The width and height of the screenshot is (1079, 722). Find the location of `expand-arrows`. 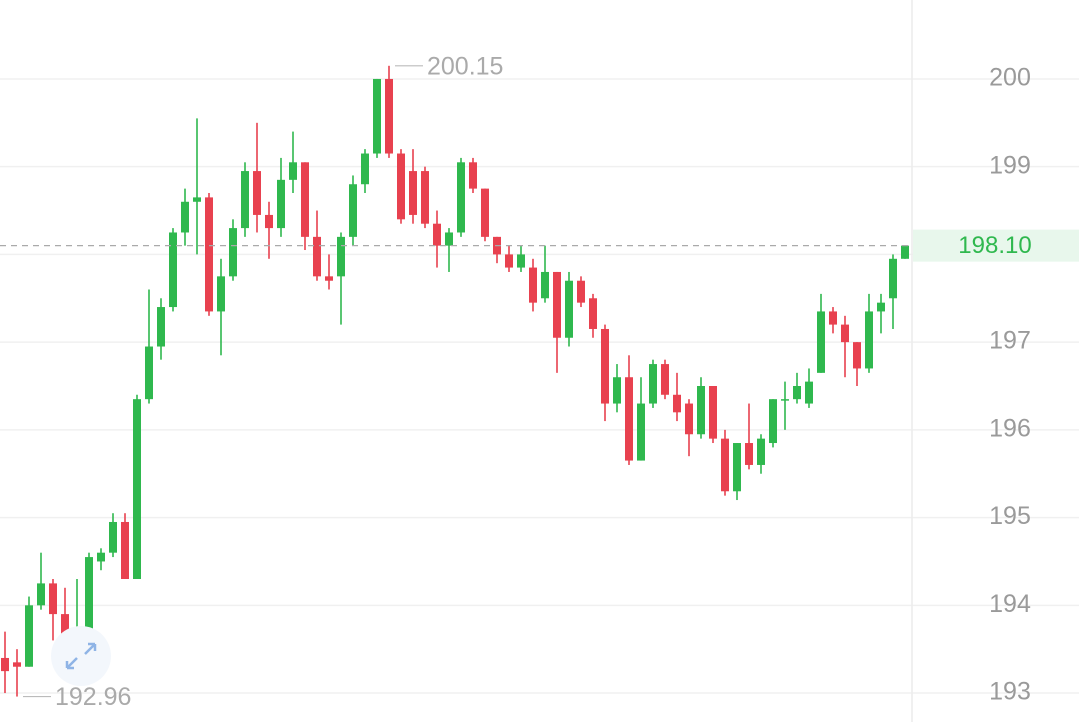

expand-arrows is located at coordinates (81, 656).